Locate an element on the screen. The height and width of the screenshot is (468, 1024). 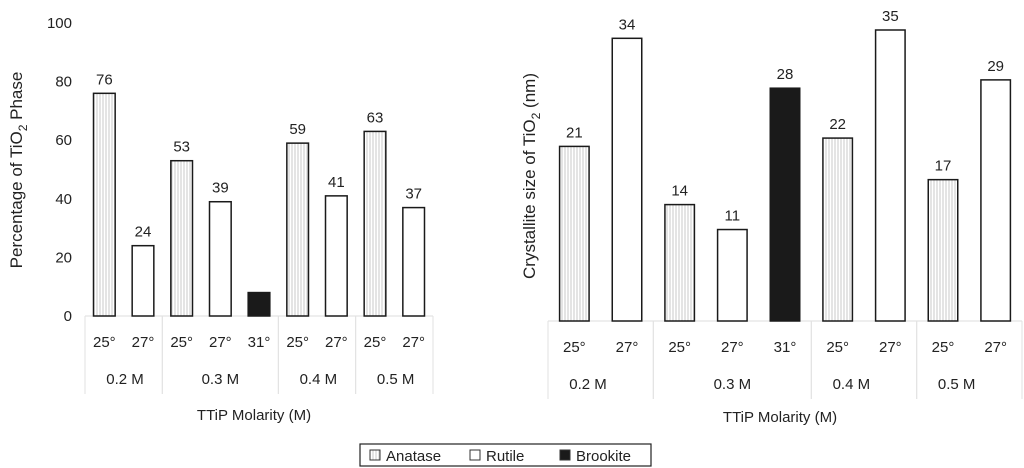
data-label: 24 is located at coordinates (143, 232).